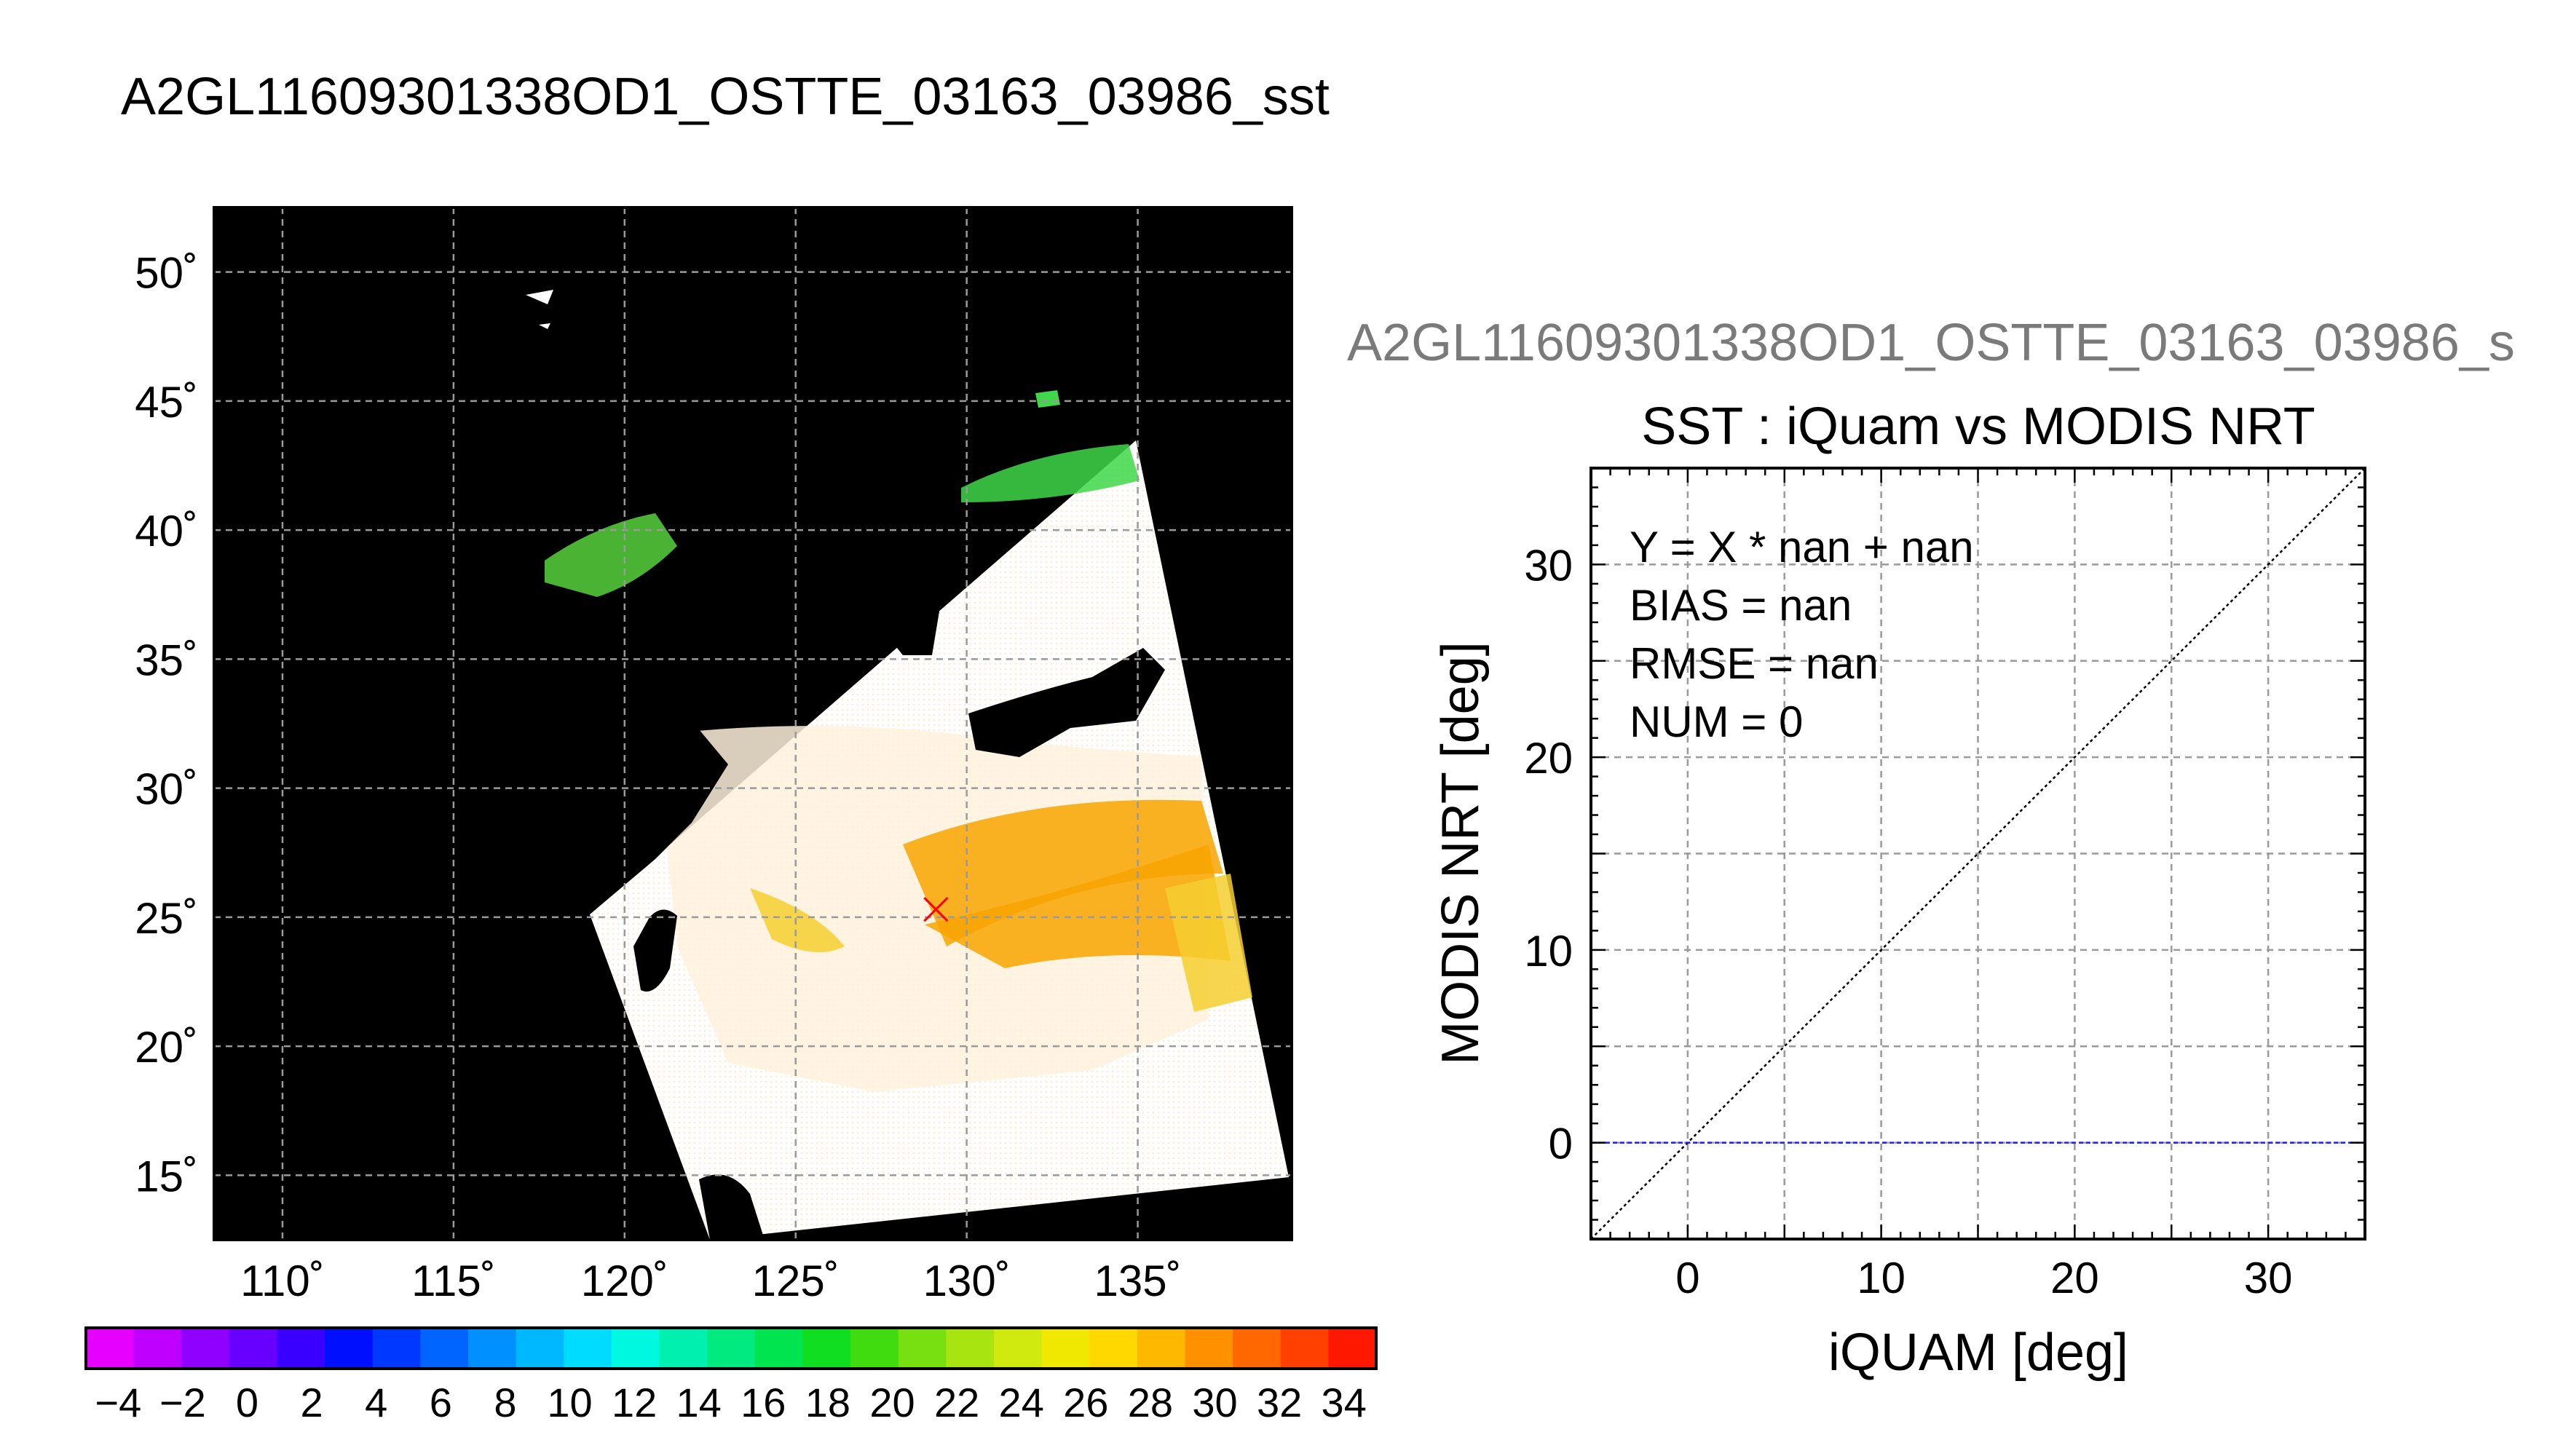 This screenshot has height=1456, width=2555. I want to click on map-x-tick-labels: 110˚ 115˚ 120˚ 125˚ 130˚ 135˚, so click(710, 1281).